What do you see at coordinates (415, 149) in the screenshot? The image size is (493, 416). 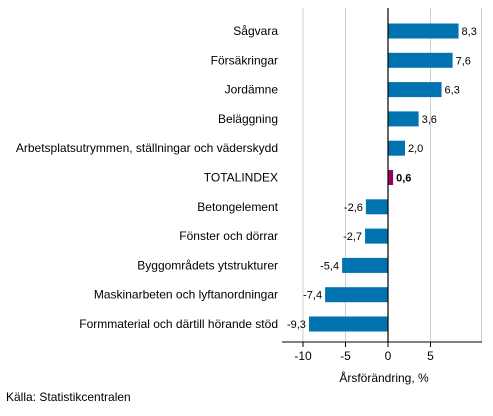 I see `value-label: 2,0` at bounding box center [415, 149].